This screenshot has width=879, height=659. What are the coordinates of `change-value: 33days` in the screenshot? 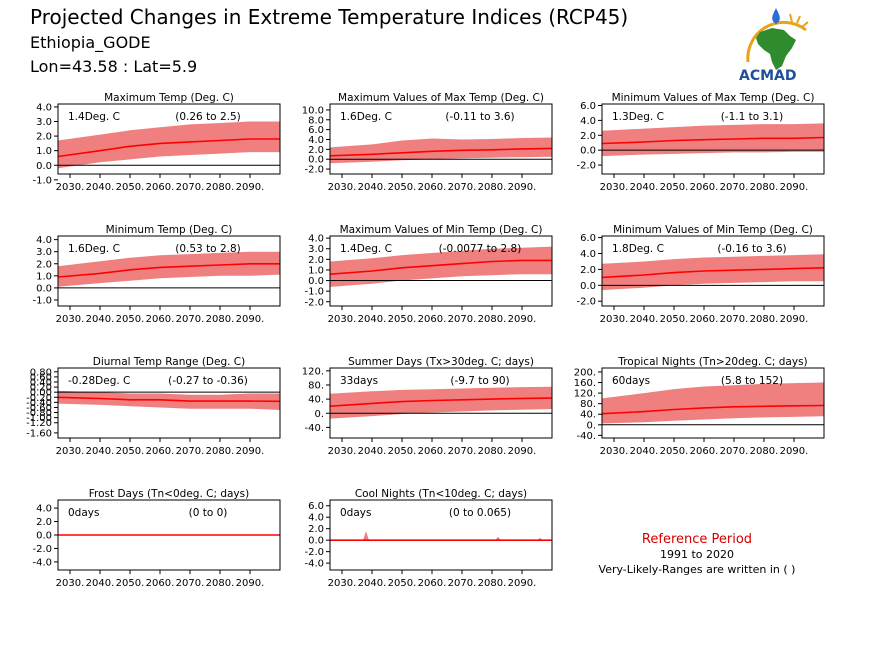 It's located at (359, 381).